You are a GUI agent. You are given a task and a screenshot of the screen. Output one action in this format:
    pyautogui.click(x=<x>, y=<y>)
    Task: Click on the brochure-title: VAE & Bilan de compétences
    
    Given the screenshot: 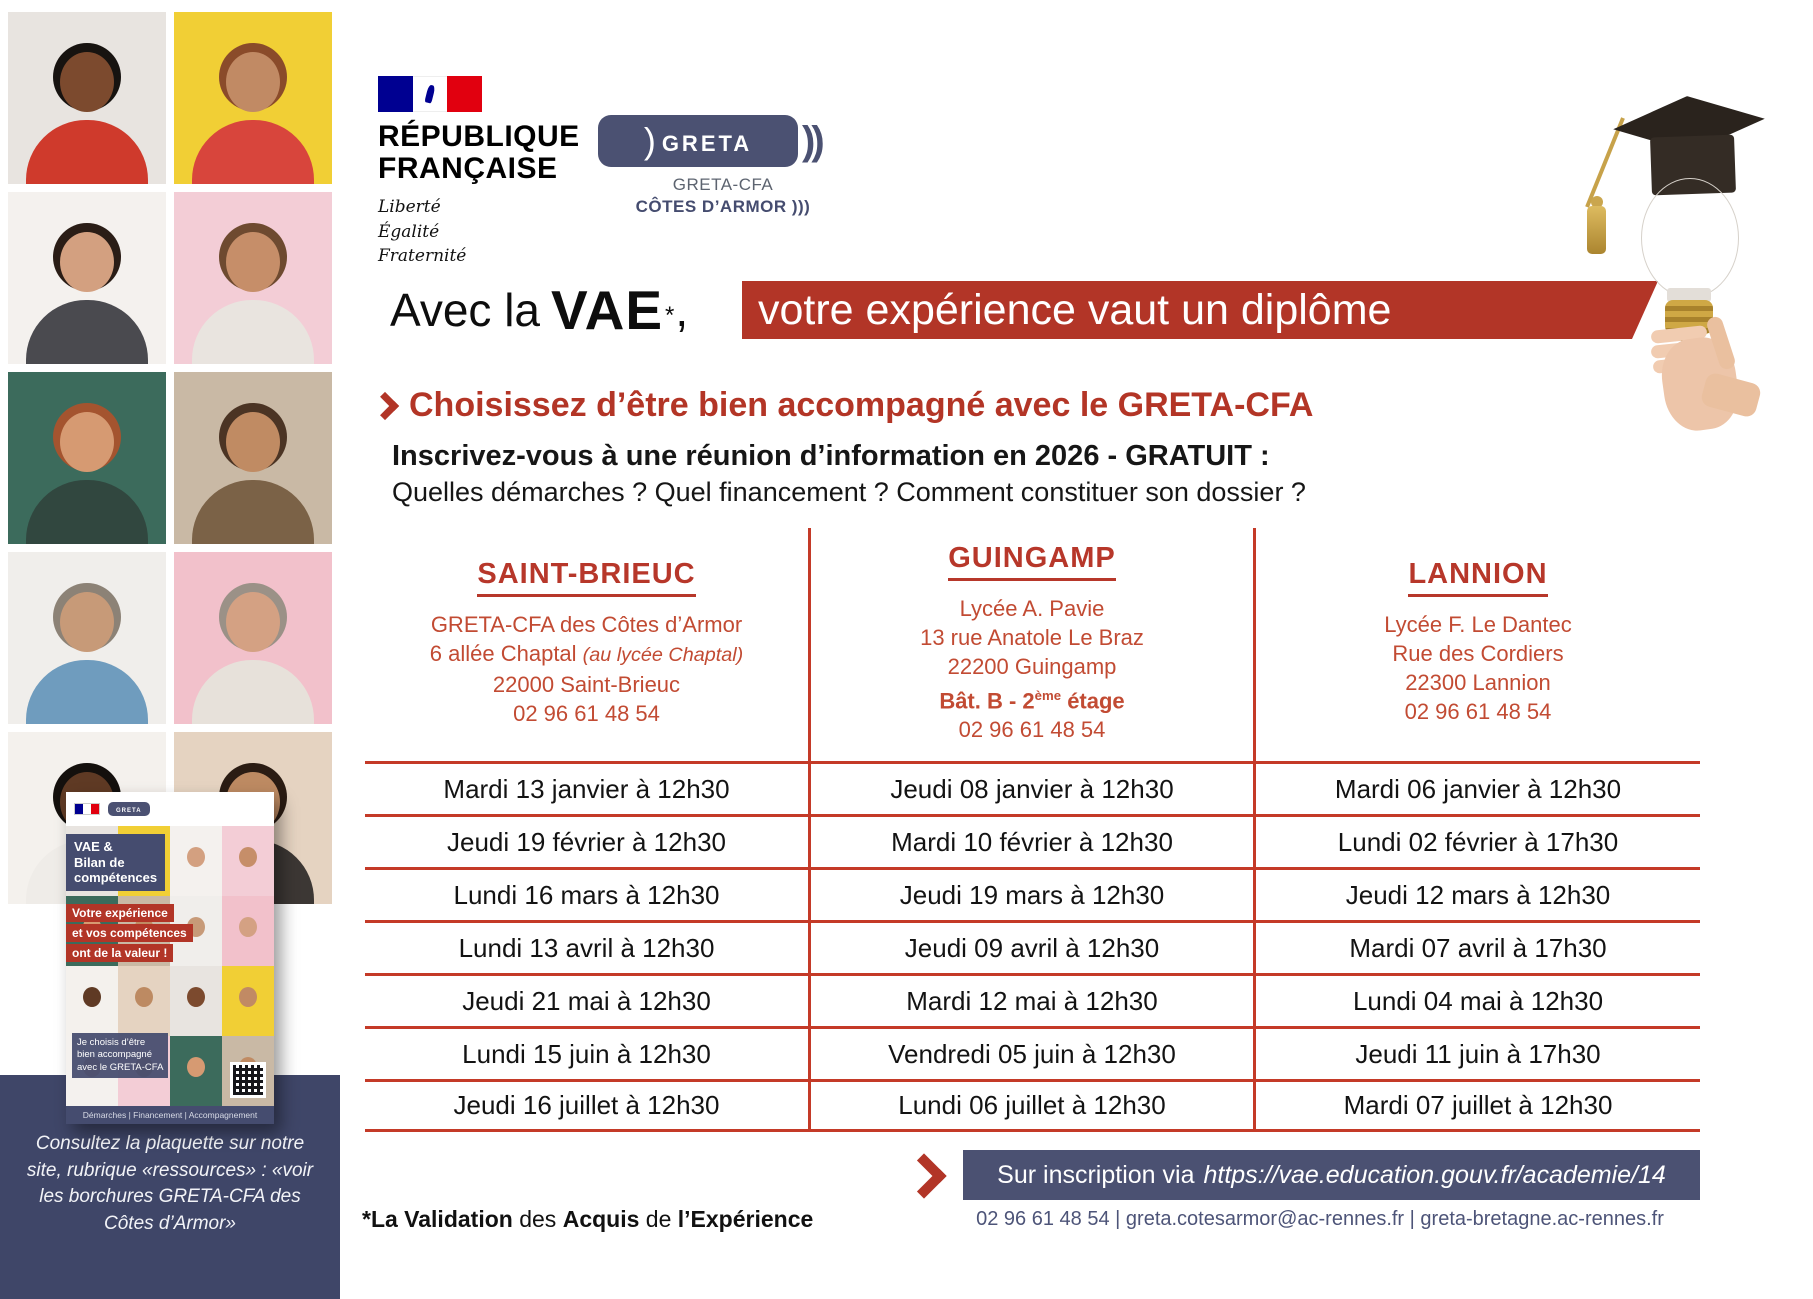 What is the action you would take?
    pyautogui.click(x=116, y=862)
    